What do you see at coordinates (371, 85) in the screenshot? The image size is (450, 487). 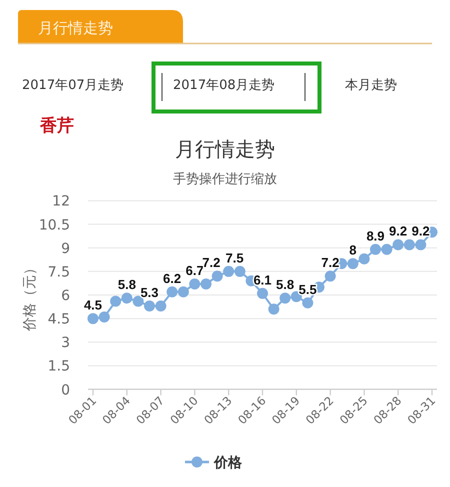 I see `text: 本月走势` at bounding box center [371, 85].